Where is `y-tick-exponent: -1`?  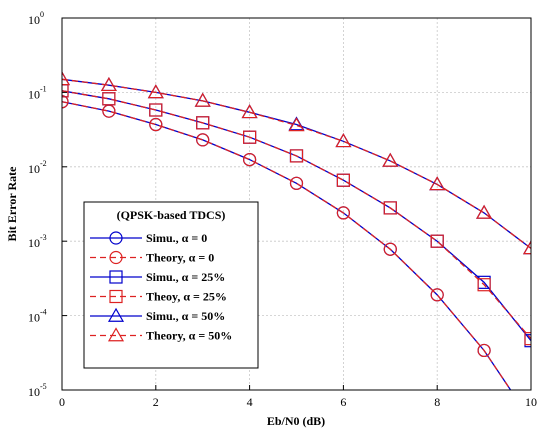
y-tick-exponent: -1 is located at coordinates (43, 88).